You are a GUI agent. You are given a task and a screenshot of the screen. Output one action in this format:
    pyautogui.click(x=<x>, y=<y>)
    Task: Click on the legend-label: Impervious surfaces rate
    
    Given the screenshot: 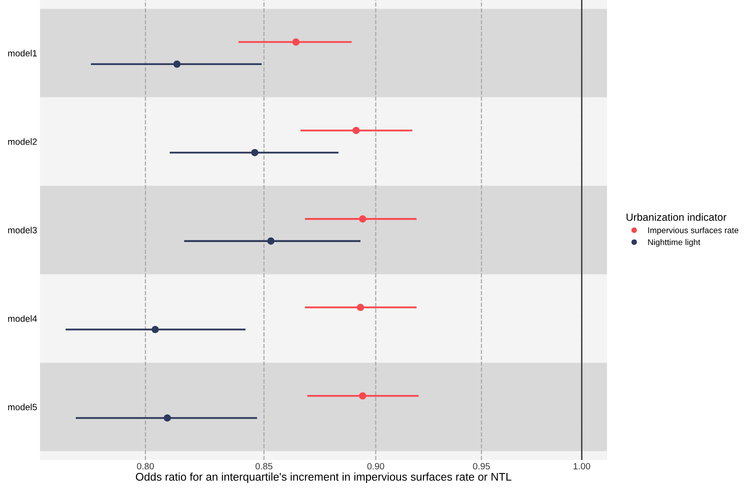 What is the action you would take?
    pyautogui.click(x=693, y=231)
    